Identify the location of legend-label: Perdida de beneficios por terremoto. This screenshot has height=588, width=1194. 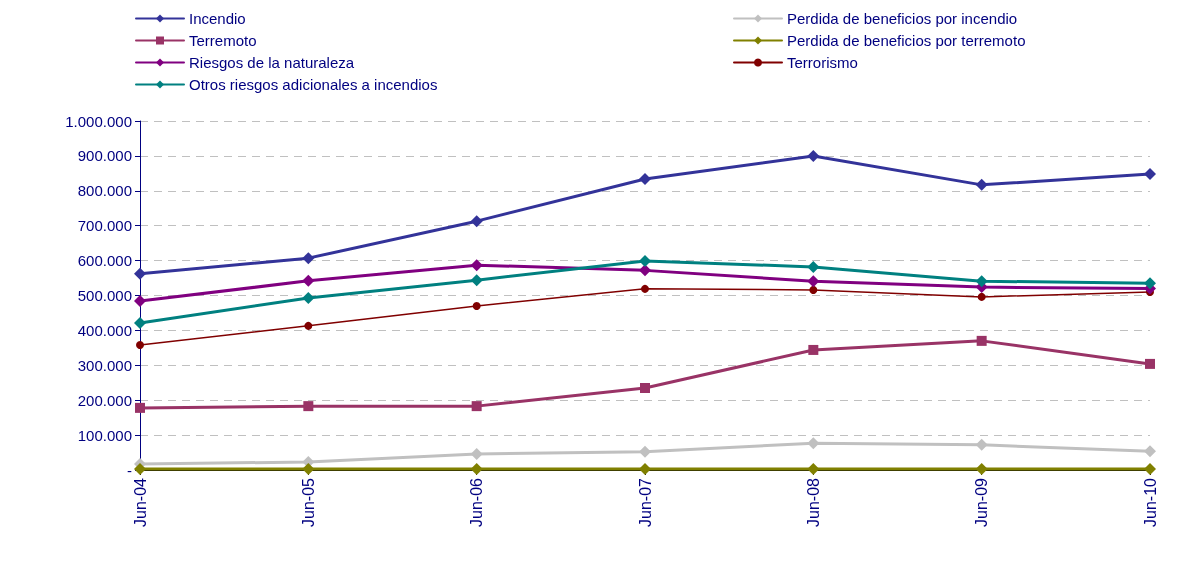
(906, 40).